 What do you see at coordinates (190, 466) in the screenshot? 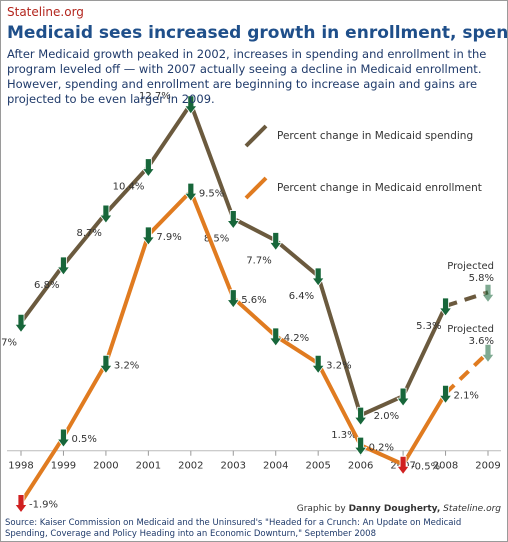
I see `x-tick-label: 2002` at bounding box center [190, 466].